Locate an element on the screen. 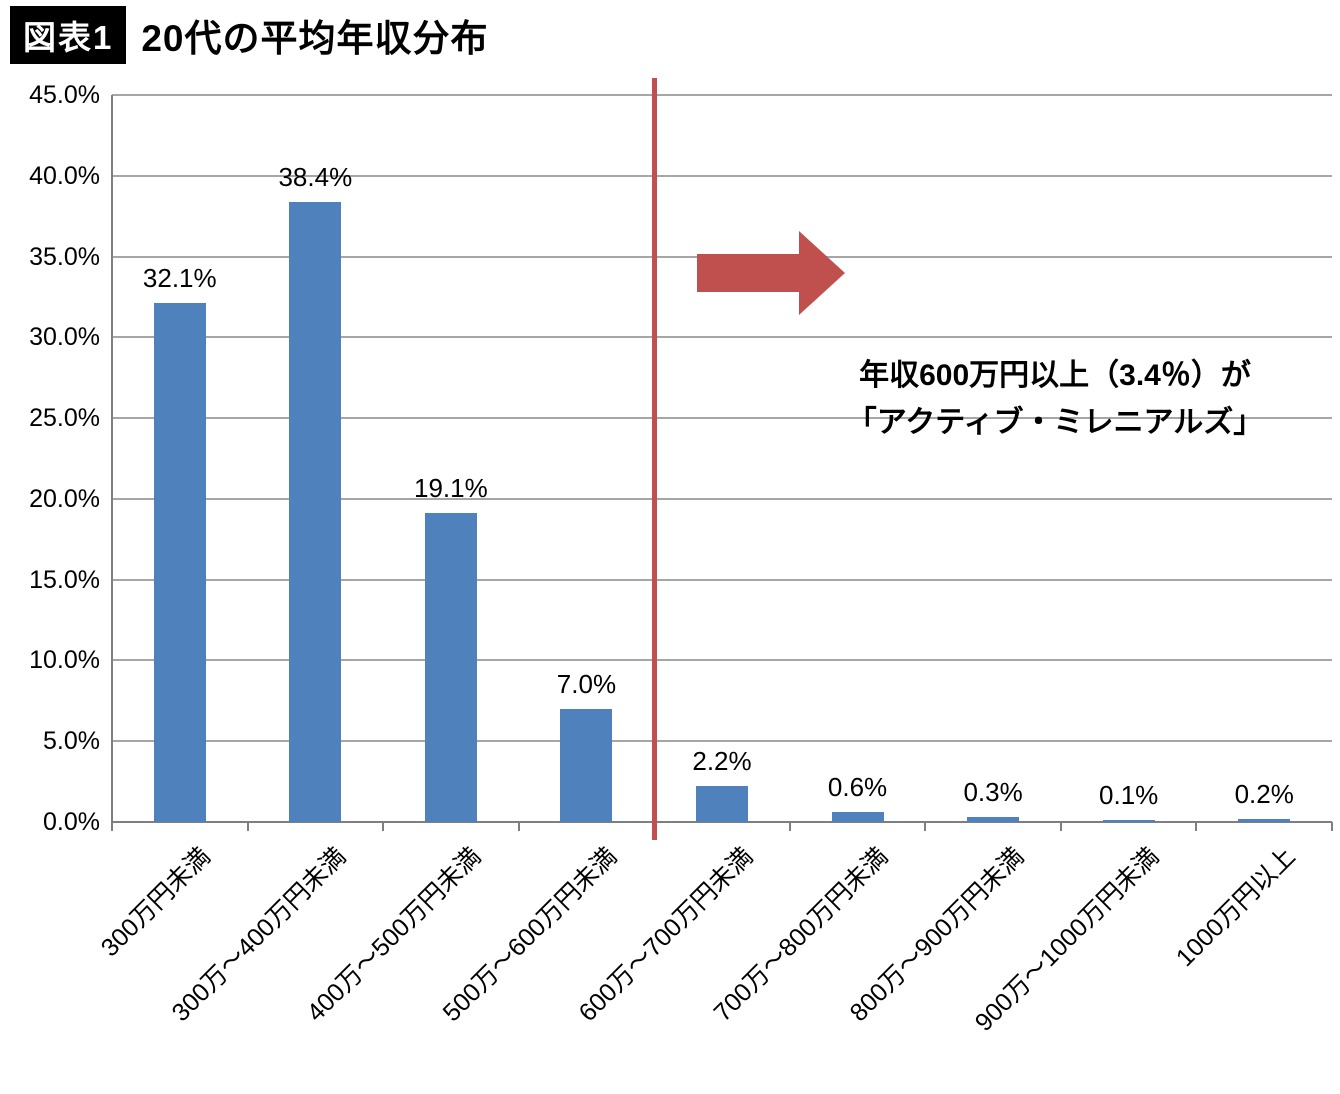 The height and width of the screenshot is (1094, 1340). y-axis-tick-label: 30.0% is located at coordinates (64, 337).